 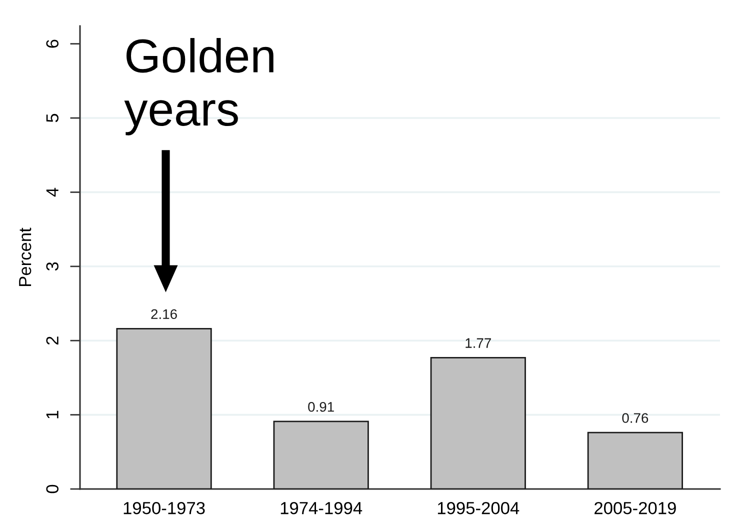 I want to click on data-label: 0.76, so click(x=635, y=418).